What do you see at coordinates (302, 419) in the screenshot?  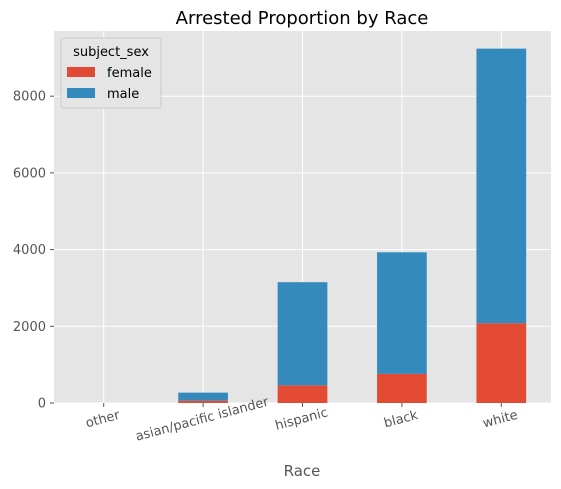 I see `x-tick-label: hispanic` at bounding box center [302, 419].